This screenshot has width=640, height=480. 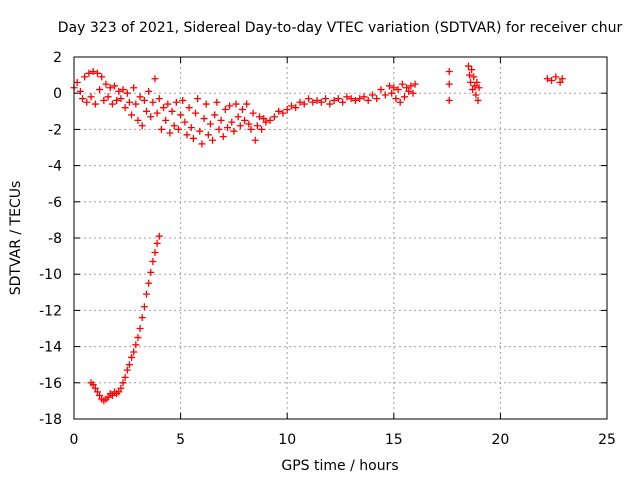 What do you see at coordinates (74, 440) in the screenshot?
I see `x-tick-label: 0` at bounding box center [74, 440].